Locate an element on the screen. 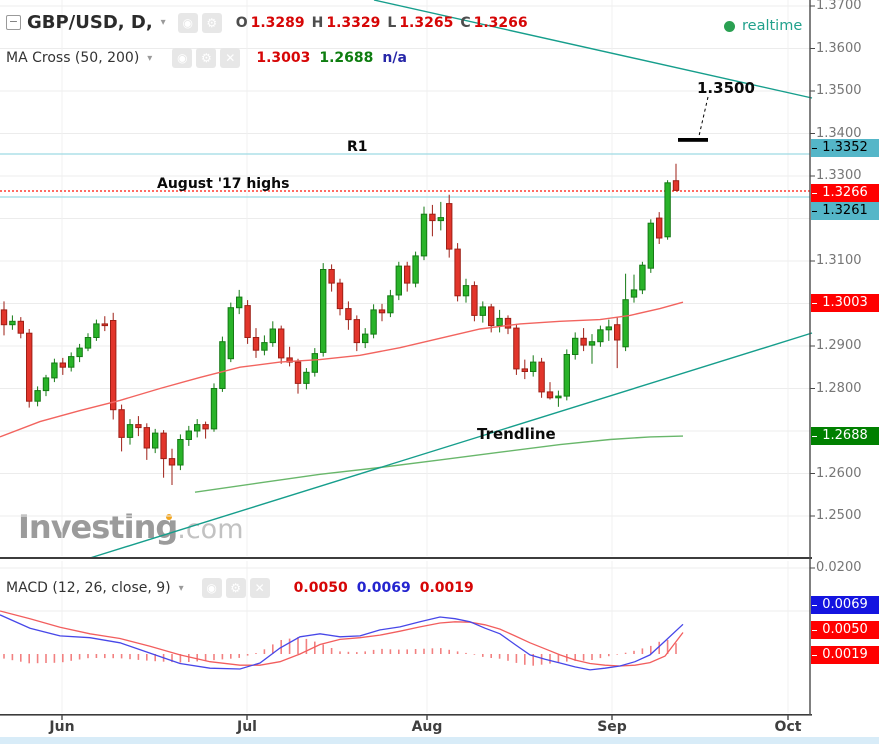 The width and height of the screenshot is (879, 744). macd-hist-value: 0.0019 is located at coordinates (446, 588).